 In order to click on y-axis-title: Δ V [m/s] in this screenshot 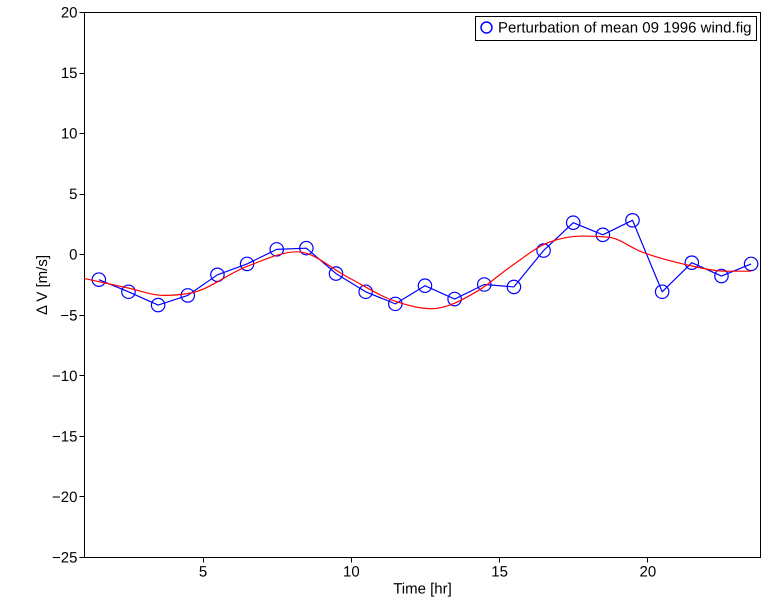, I will do `click(43, 285)`.